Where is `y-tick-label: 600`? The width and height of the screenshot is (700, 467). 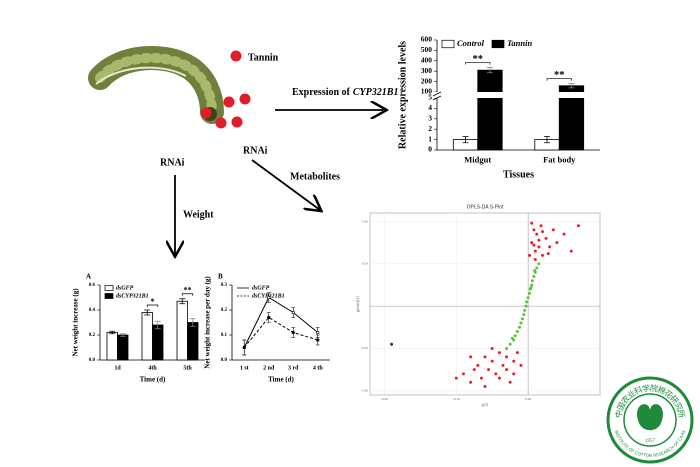 y-tick-label: 600 is located at coordinates (427, 39).